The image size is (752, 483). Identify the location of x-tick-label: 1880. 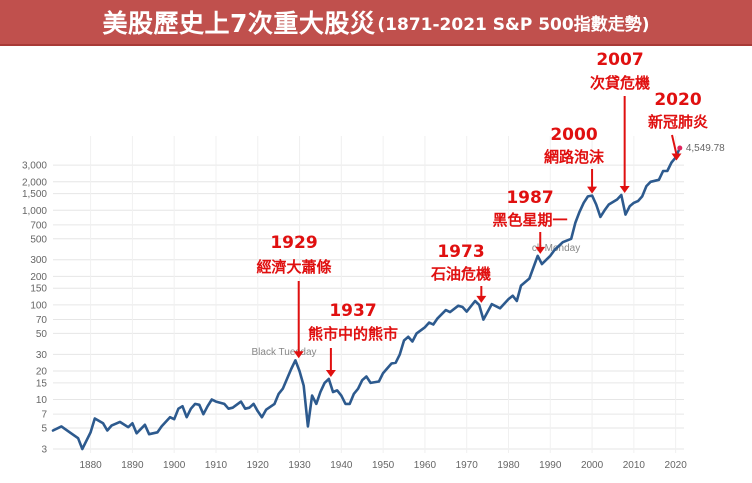
(90, 465).